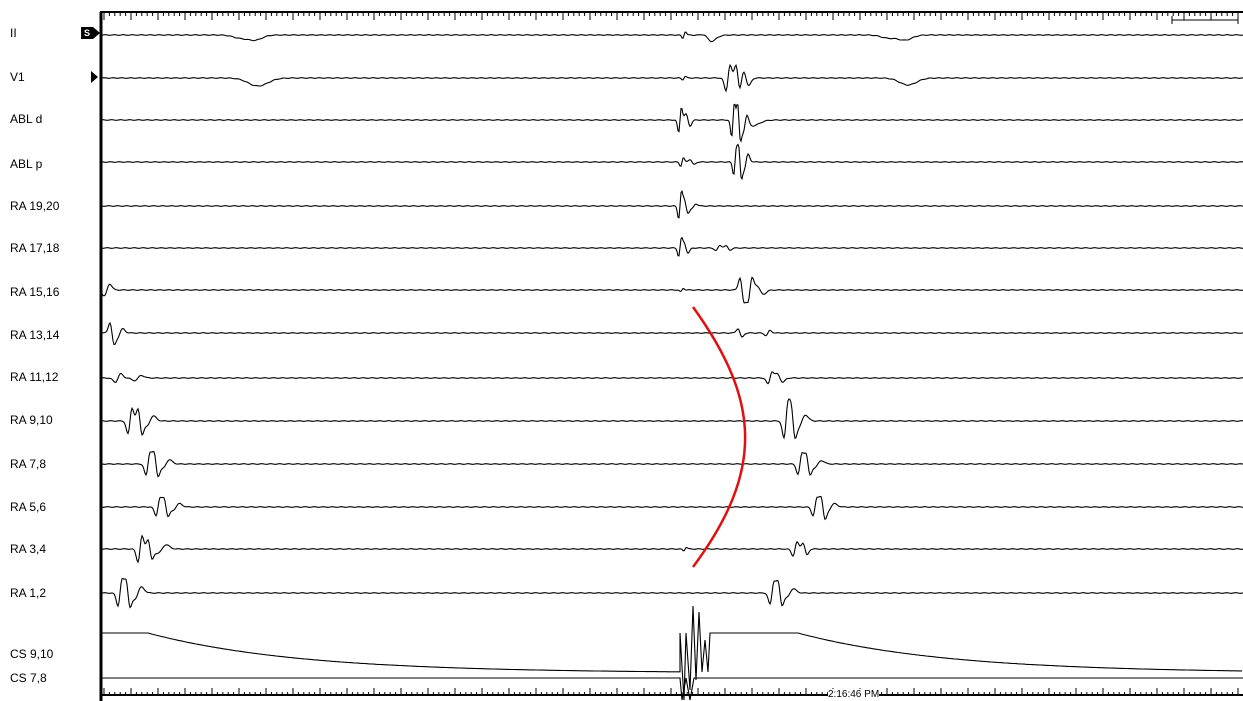  I want to click on channel-label: RA 19,20, so click(35, 206).